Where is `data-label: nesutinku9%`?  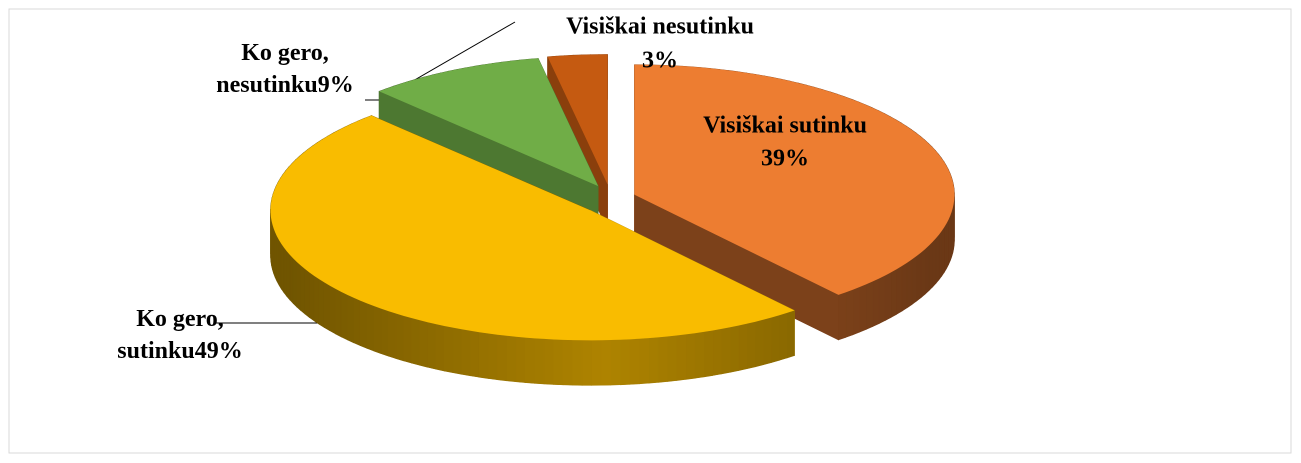 data-label: nesutinku9% is located at coordinates (284, 85).